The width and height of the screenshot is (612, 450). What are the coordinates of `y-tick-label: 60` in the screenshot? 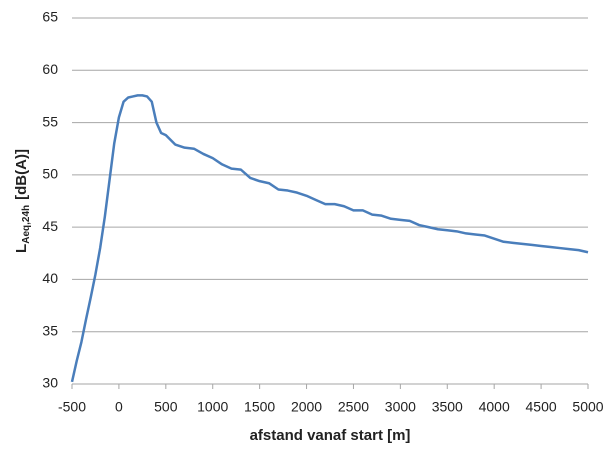 It's located at (50, 69).